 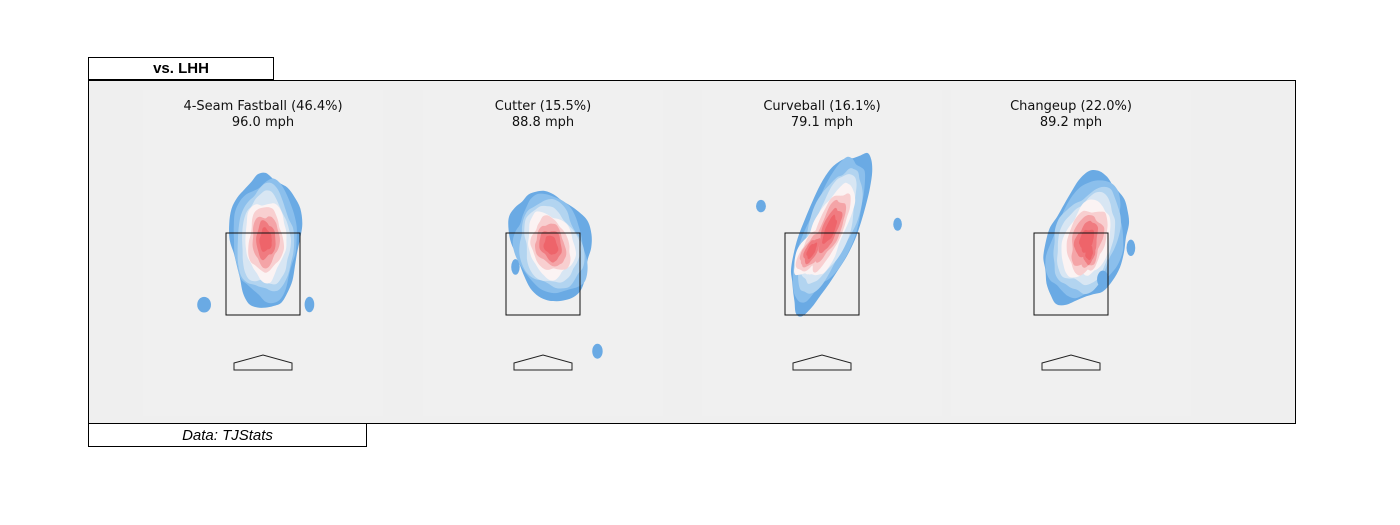 I want to click on pitch-plot: 4-Seam Fastball (46.4%)96.0 mph, so click(x=263, y=253).